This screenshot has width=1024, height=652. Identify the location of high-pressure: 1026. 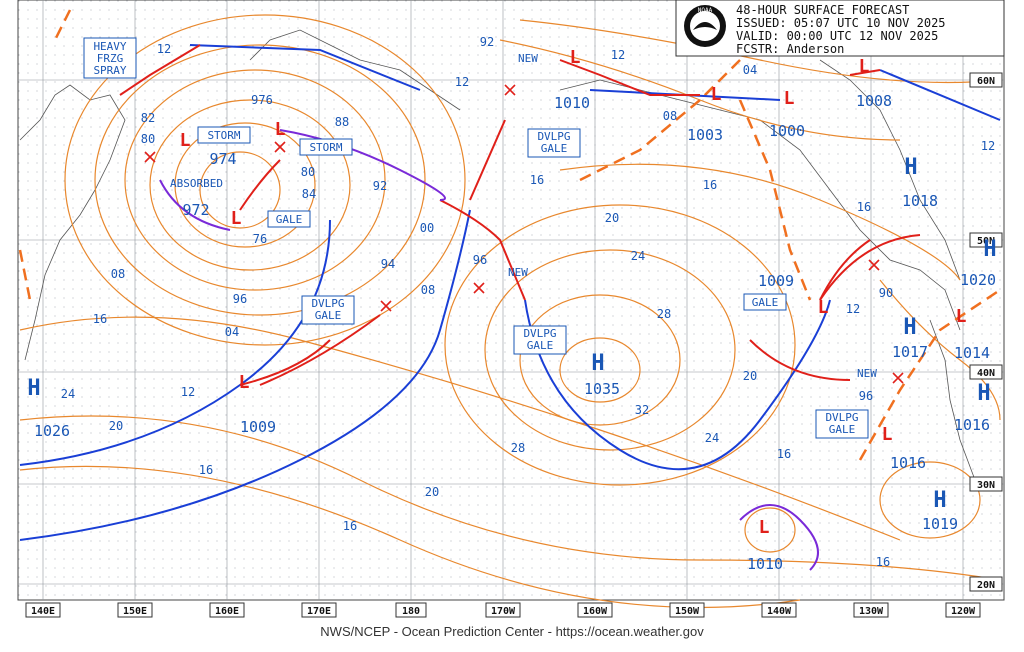
(52, 431).